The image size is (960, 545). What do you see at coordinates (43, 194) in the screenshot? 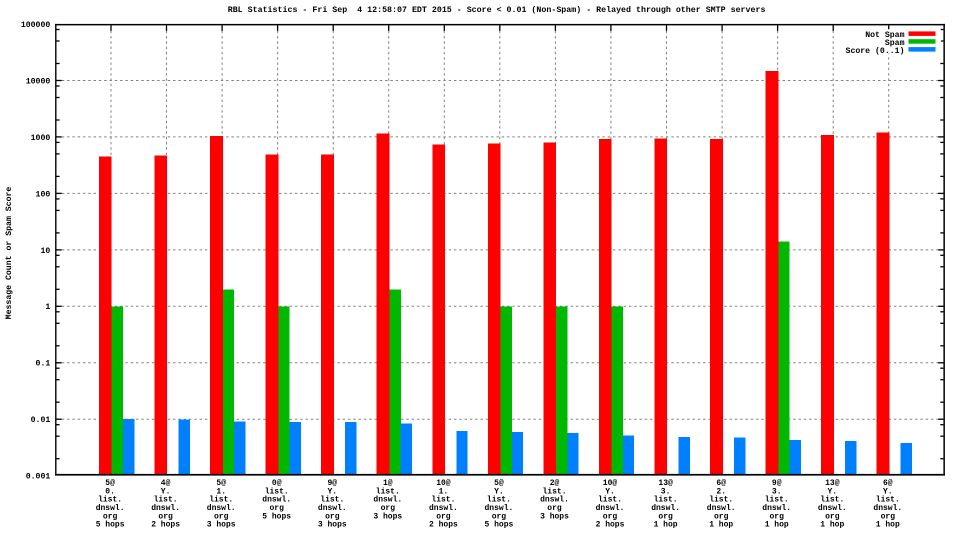
I see `svg-text: 100` at bounding box center [43, 194].